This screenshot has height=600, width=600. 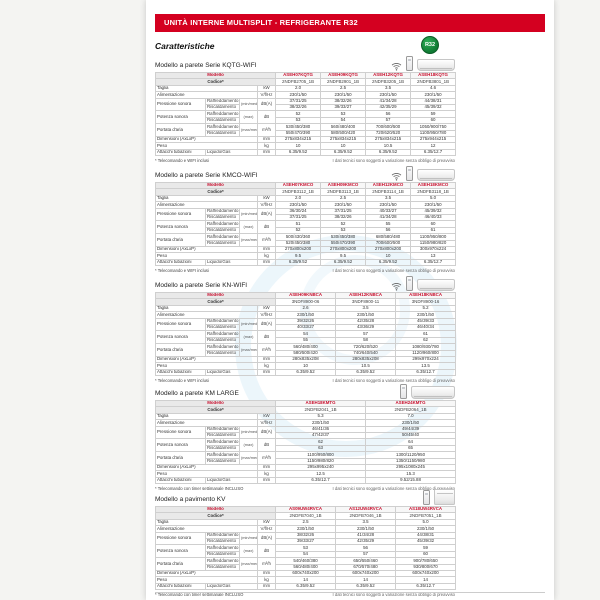 I want to click on spec-value: 230/1/50, so click(x=426, y=529).